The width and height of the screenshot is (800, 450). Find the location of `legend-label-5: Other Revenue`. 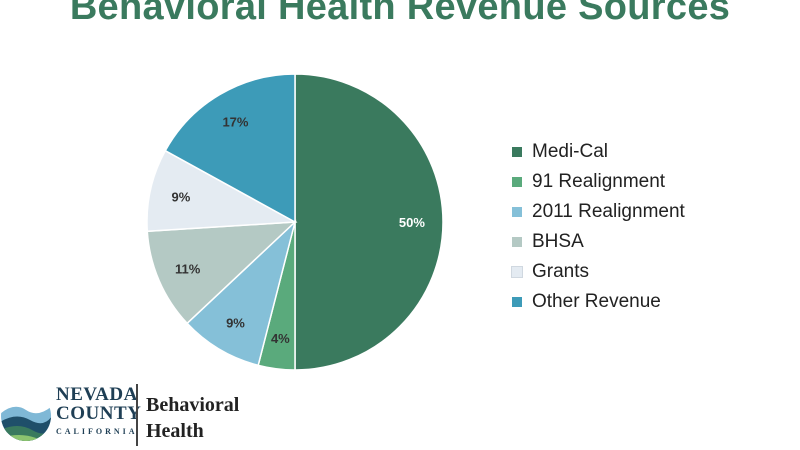

legend-label-5: Other Revenue is located at coordinates (596, 301).